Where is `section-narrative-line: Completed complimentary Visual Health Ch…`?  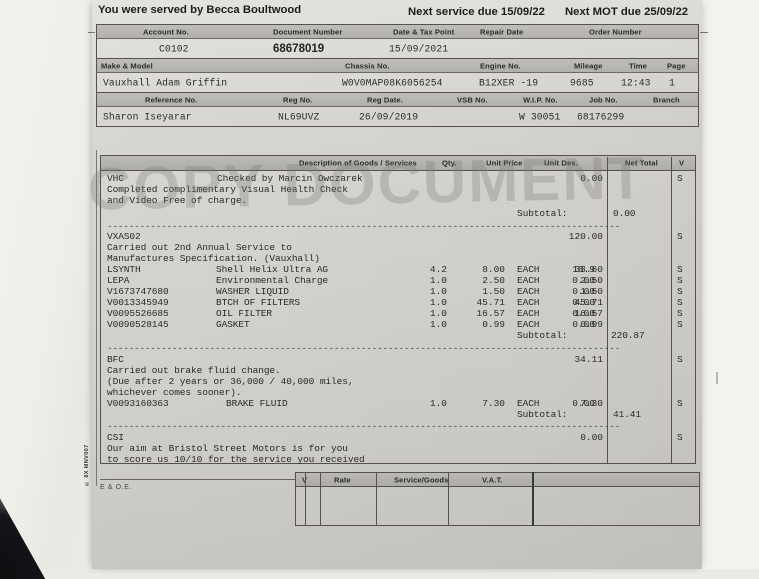
section-narrative-line: Completed complimentary Visual Health Ch… is located at coordinates (227, 189).